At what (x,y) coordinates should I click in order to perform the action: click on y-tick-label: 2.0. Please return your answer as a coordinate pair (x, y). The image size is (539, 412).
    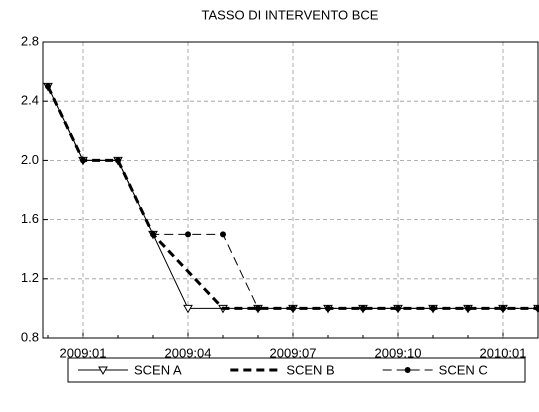
    Looking at the image, I should click on (30, 159).